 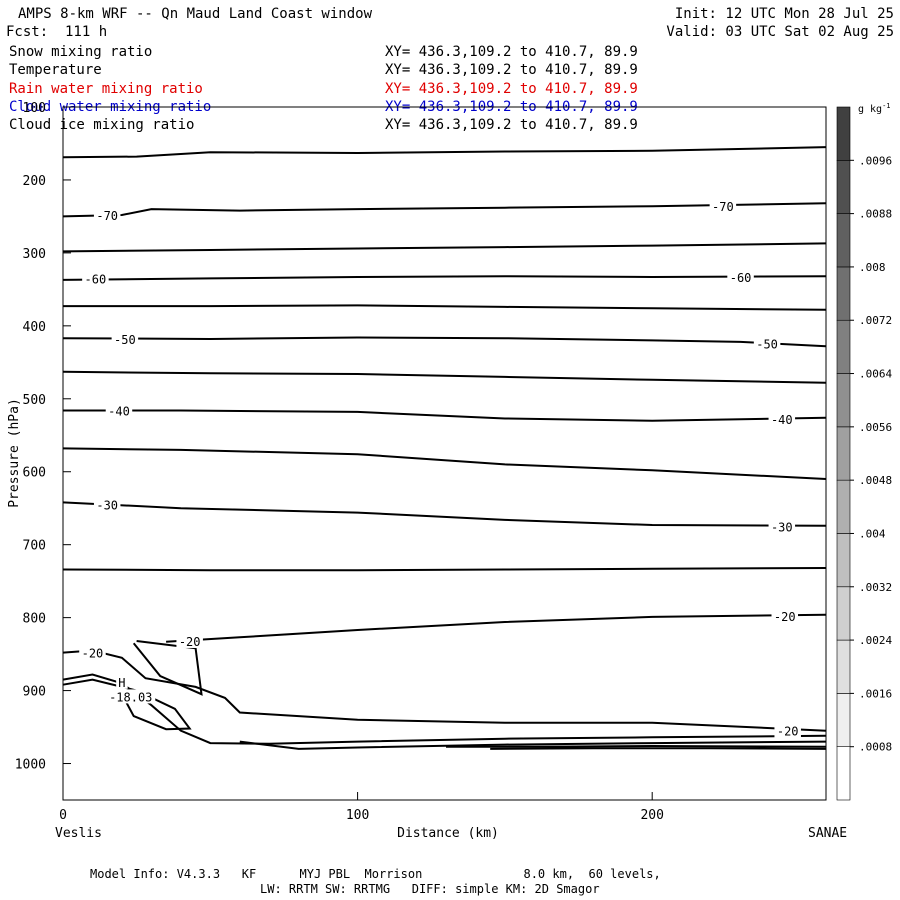 What do you see at coordinates (875, 320) in the screenshot?
I see `colorbar-tick-label: .0072` at bounding box center [875, 320].